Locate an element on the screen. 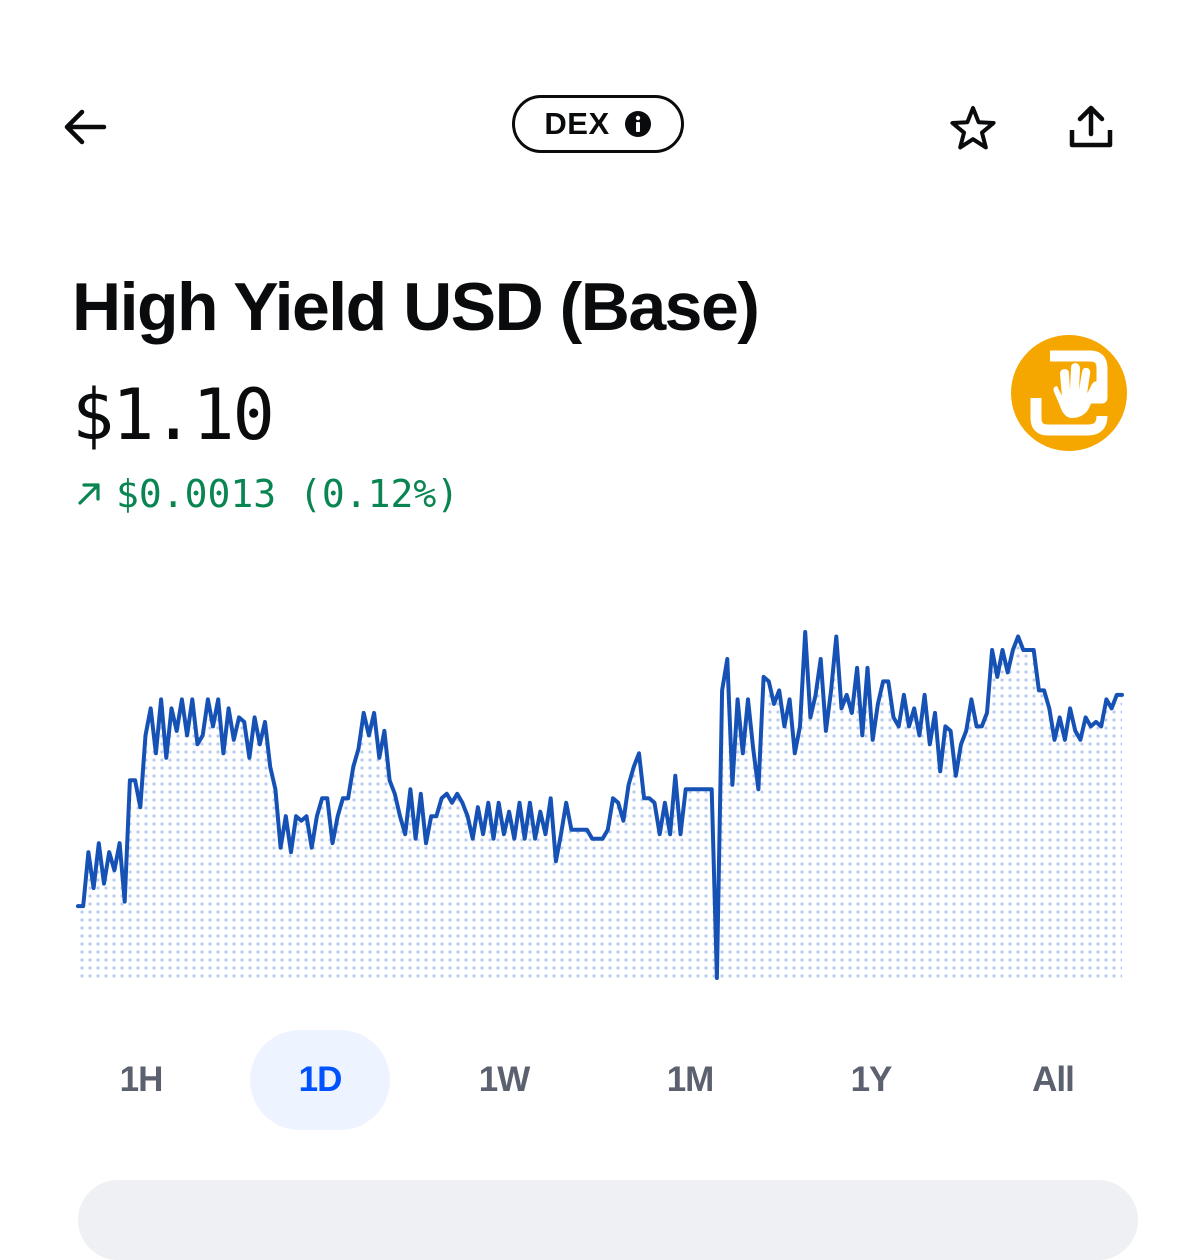 The height and width of the screenshot is (1260, 1200). share-icon is located at coordinates (1091, 127).